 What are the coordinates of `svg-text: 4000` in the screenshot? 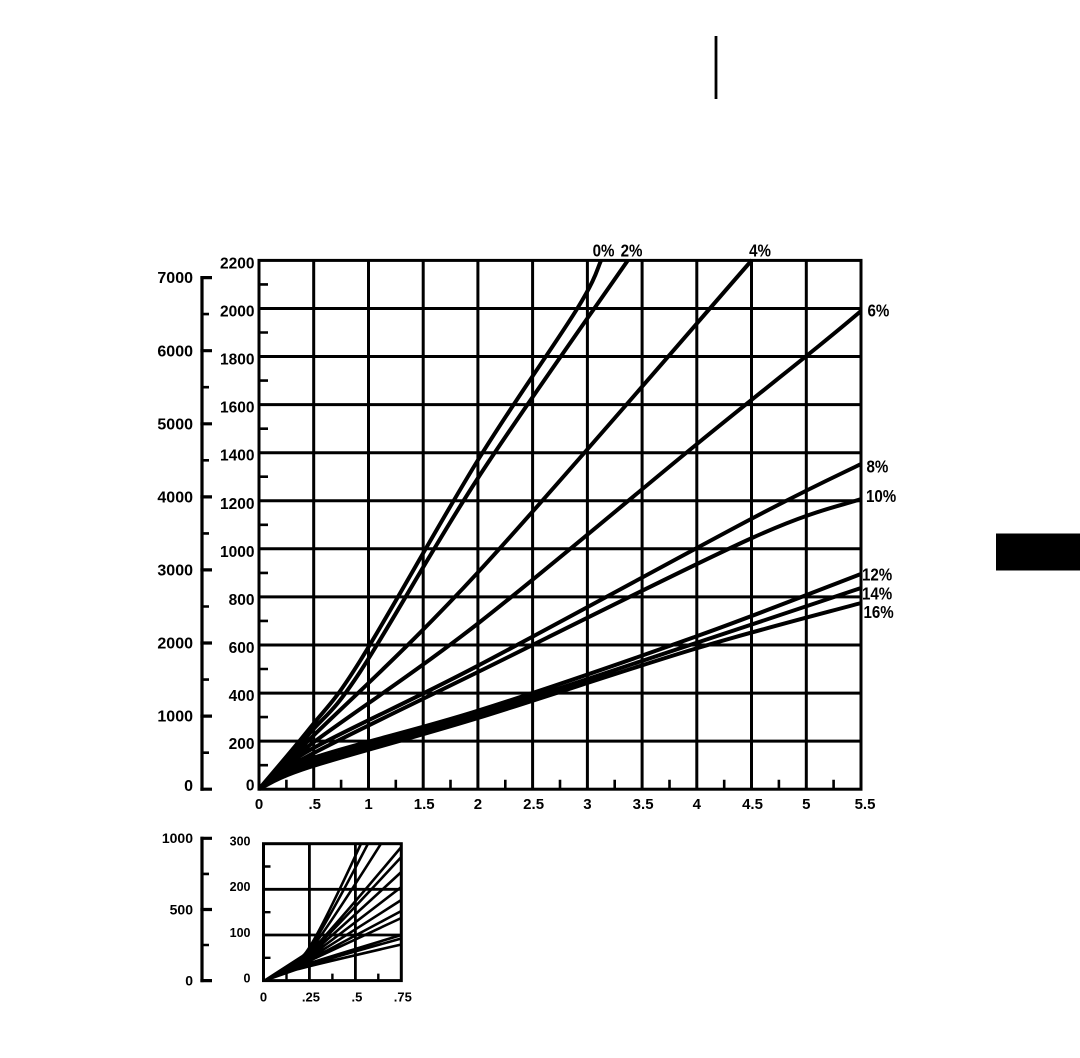 It's located at (175, 498).